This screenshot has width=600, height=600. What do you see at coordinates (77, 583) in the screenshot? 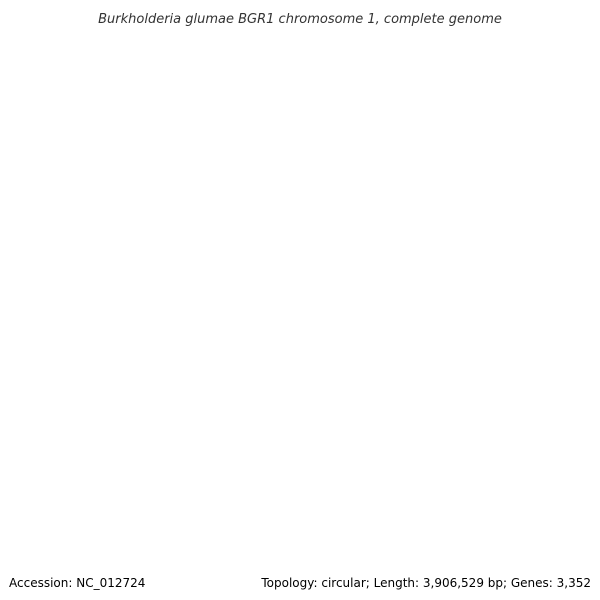
I see `accession-label: Accession: NC_012724` at bounding box center [77, 583].